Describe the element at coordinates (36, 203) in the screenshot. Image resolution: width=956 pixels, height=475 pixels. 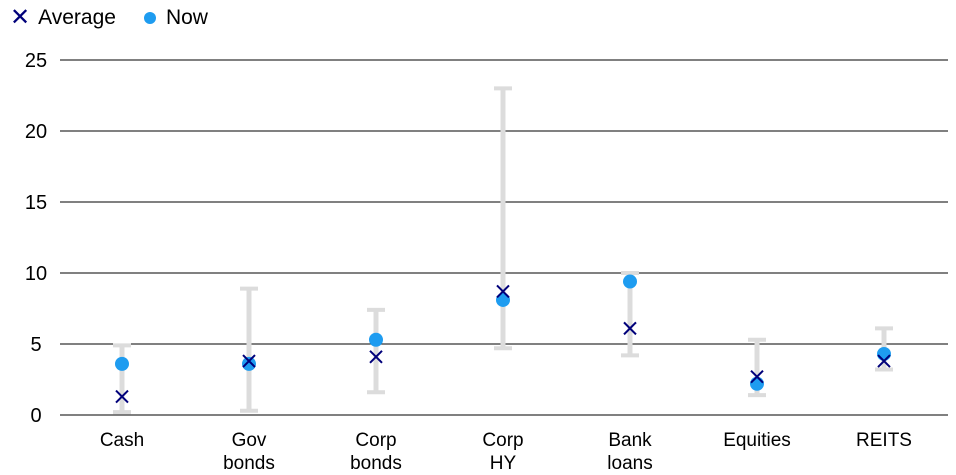
I see `y-tick-label: 15` at that location.